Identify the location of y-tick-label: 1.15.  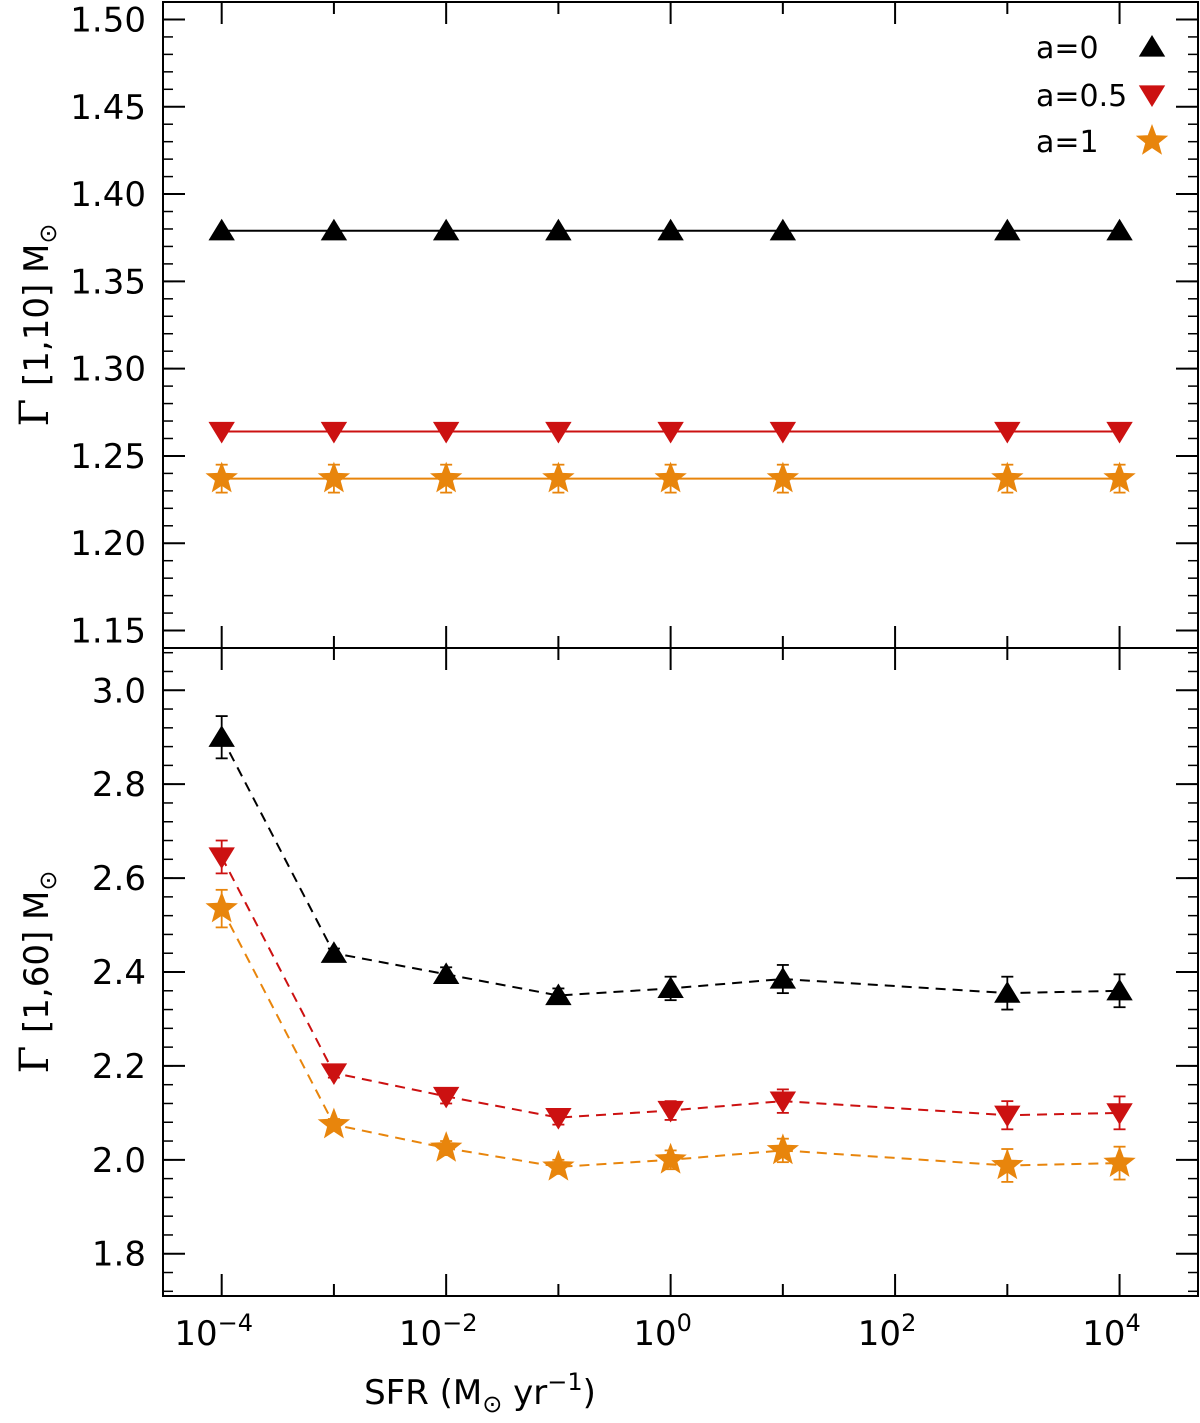
(108, 632).